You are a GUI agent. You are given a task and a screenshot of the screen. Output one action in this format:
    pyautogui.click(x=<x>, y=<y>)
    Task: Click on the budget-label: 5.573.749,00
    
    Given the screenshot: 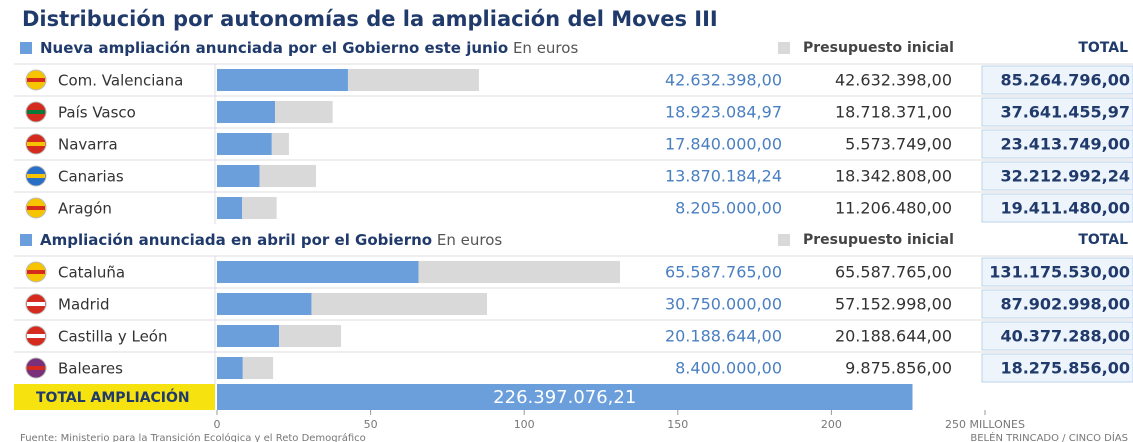 What is the action you would take?
    pyautogui.click(x=898, y=144)
    